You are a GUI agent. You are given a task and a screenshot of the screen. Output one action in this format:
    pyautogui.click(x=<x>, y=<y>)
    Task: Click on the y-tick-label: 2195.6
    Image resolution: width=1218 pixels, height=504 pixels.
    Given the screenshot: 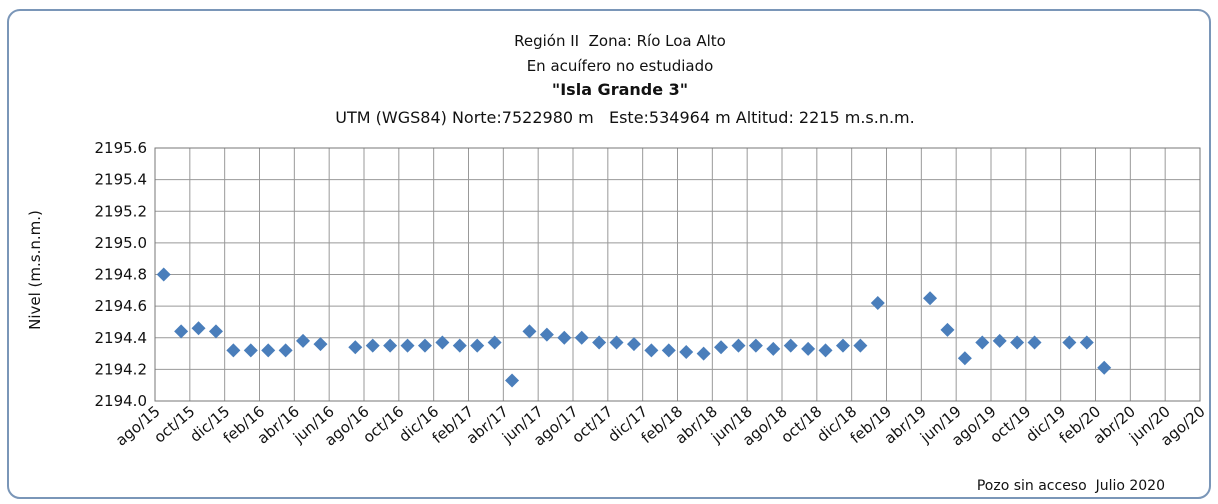 What is the action you would take?
    pyautogui.click(x=121, y=148)
    